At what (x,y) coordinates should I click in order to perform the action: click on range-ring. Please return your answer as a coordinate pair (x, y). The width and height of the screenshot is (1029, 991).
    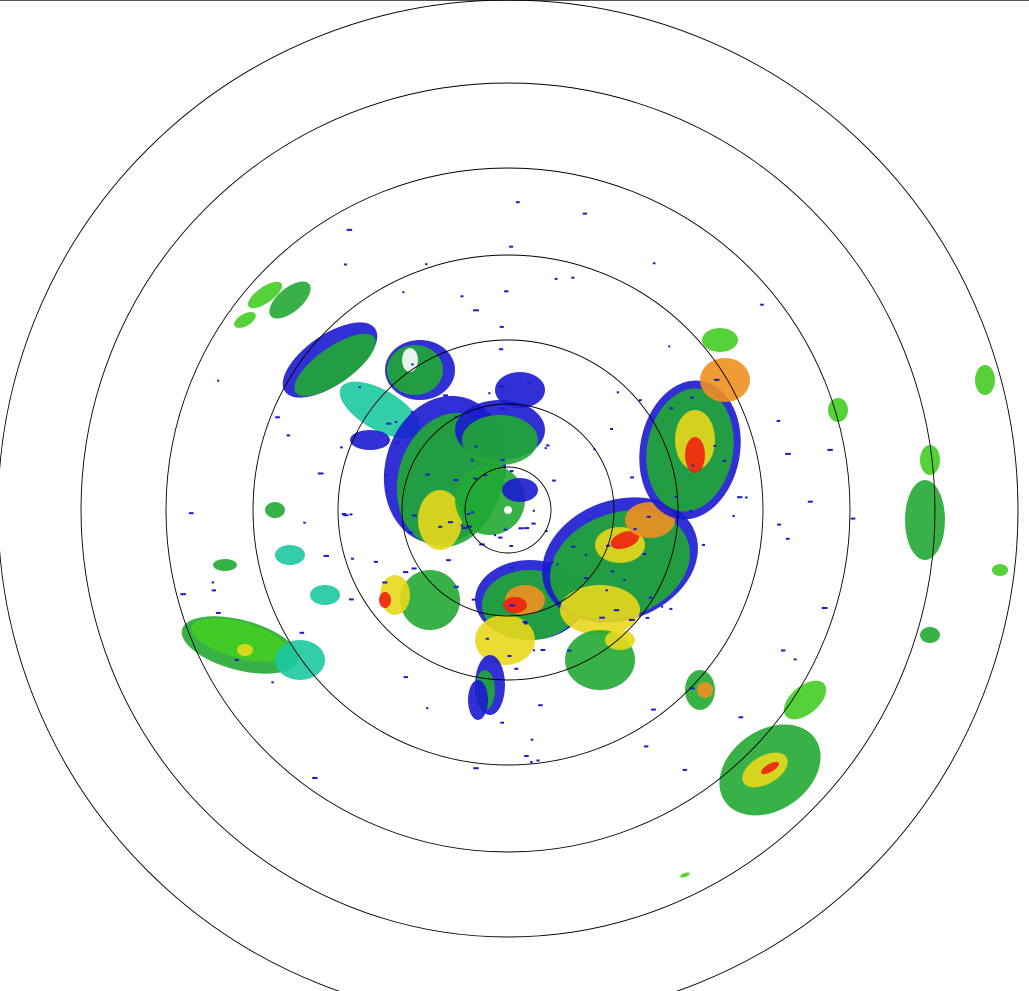
    Looking at the image, I should click on (508, 510).